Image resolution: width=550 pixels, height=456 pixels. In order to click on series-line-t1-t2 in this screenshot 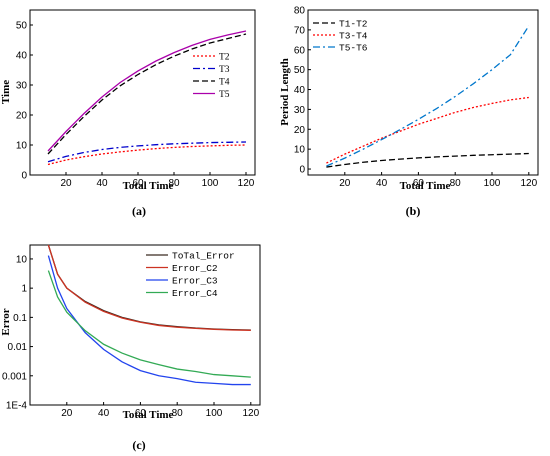, I will do `click(427, 160)`.